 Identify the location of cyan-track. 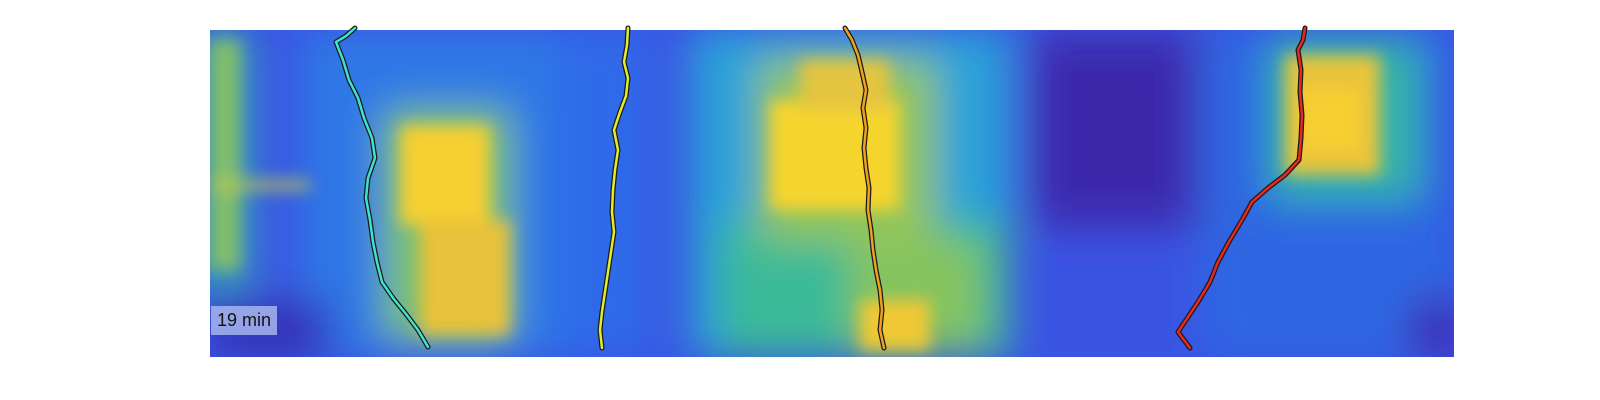
(382, 187).